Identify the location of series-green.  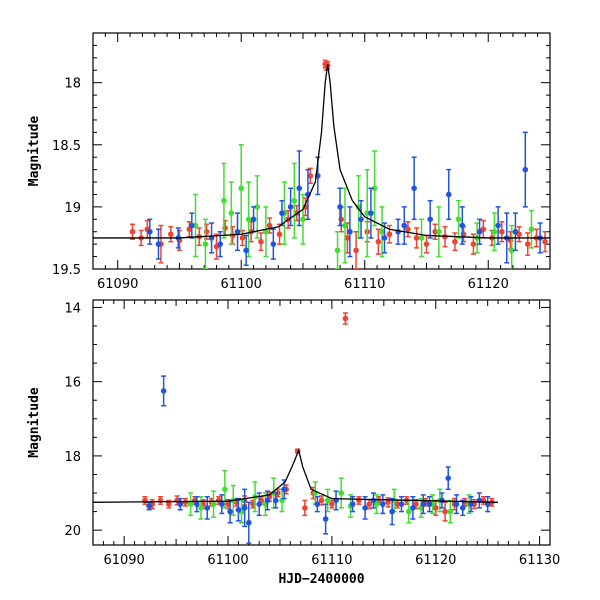
(363, 206).